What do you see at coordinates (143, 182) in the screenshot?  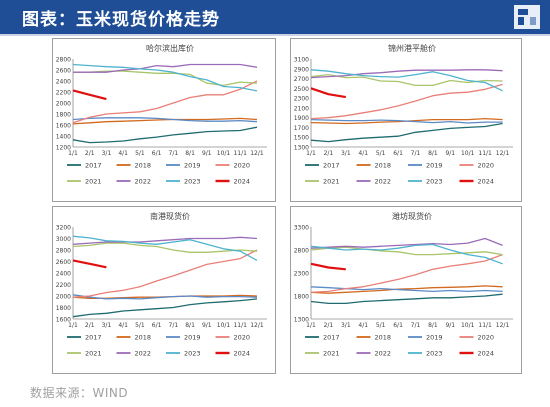 I see `legend-label-2022: 2022` at bounding box center [143, 182].